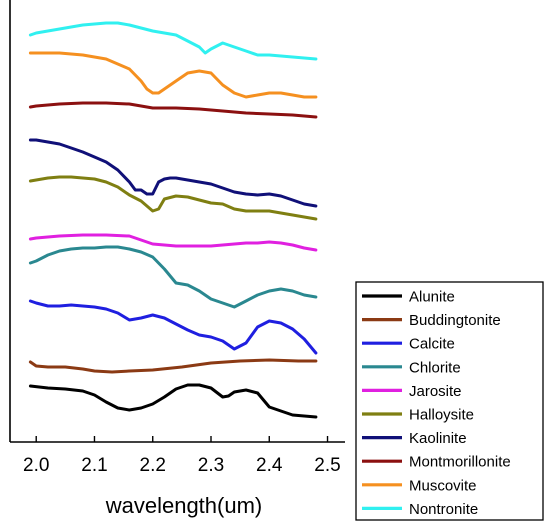 The width and height of the screenshot is (550, 532). What do you see at coordinates (441, 415) in the screenshot?
I see `legend-label-halloysite: Halloysite` at bounding box center [441, 415].